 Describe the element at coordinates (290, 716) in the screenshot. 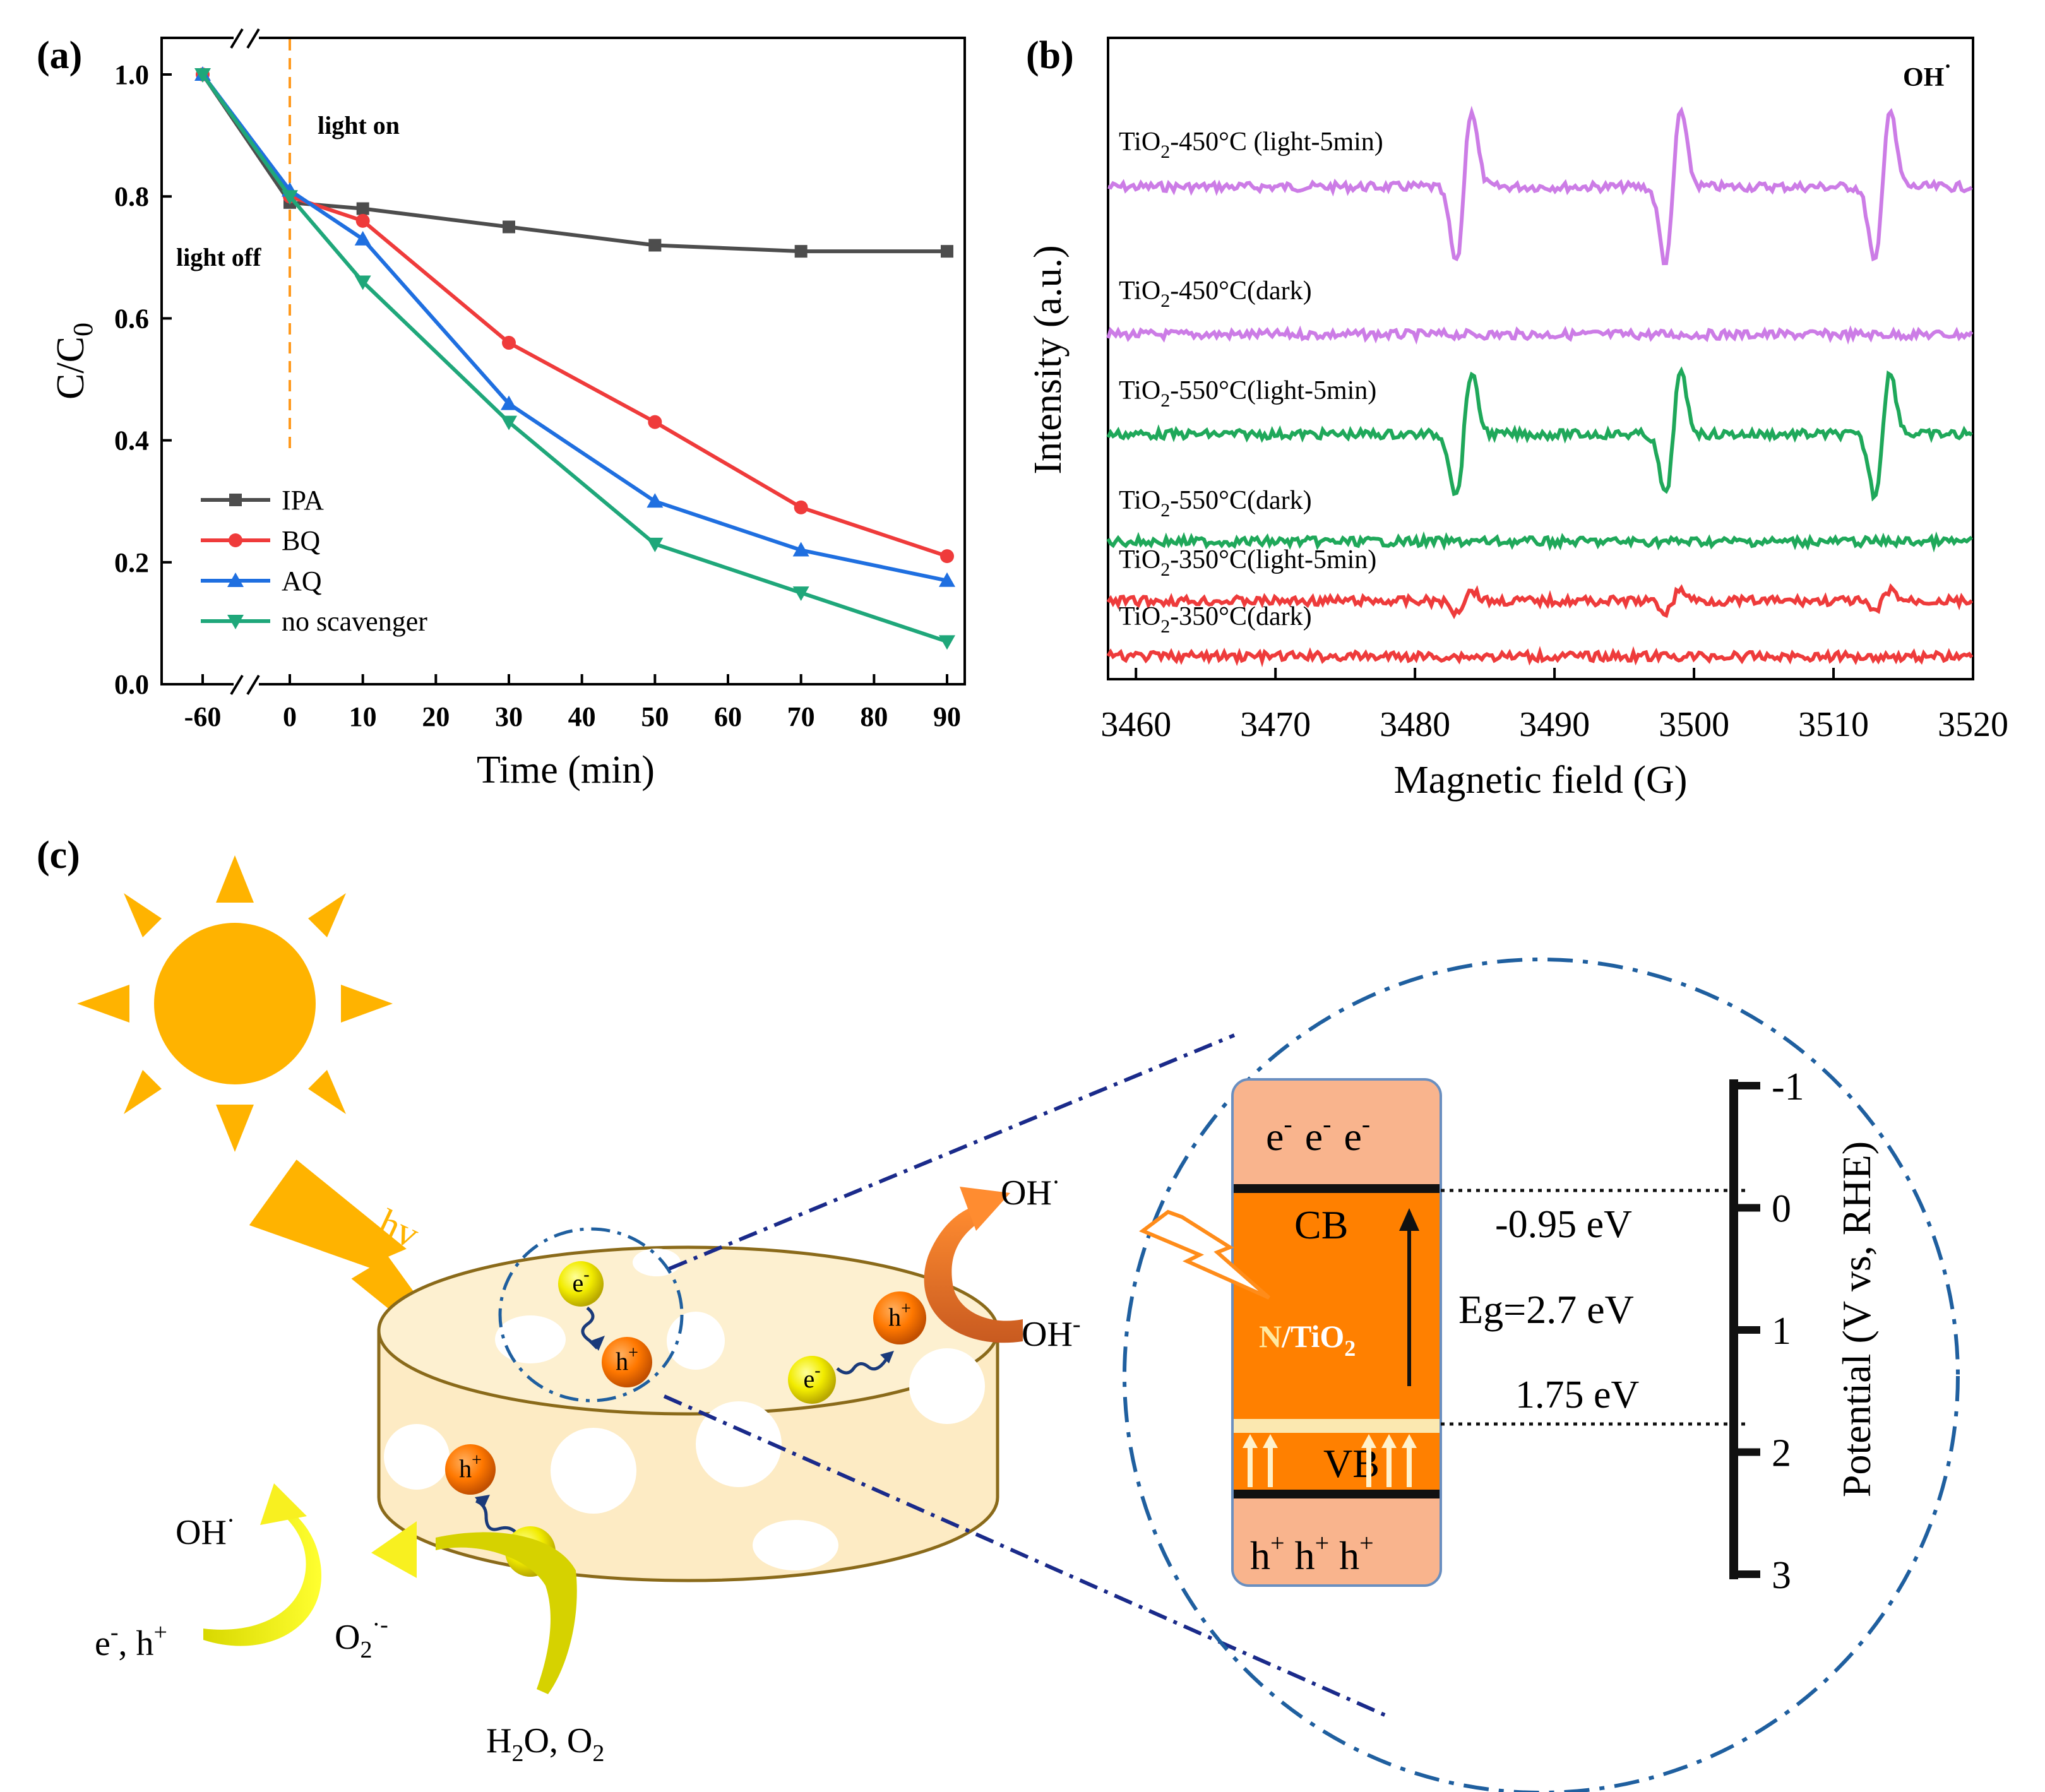

I see `x-tick-label: 0` at that location.